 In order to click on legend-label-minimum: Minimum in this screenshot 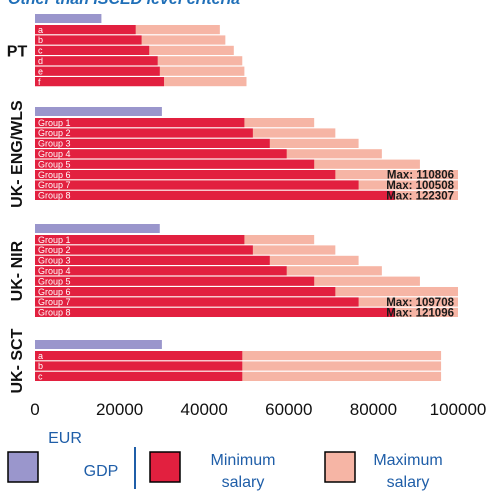, I will do `click(243, 460)`.